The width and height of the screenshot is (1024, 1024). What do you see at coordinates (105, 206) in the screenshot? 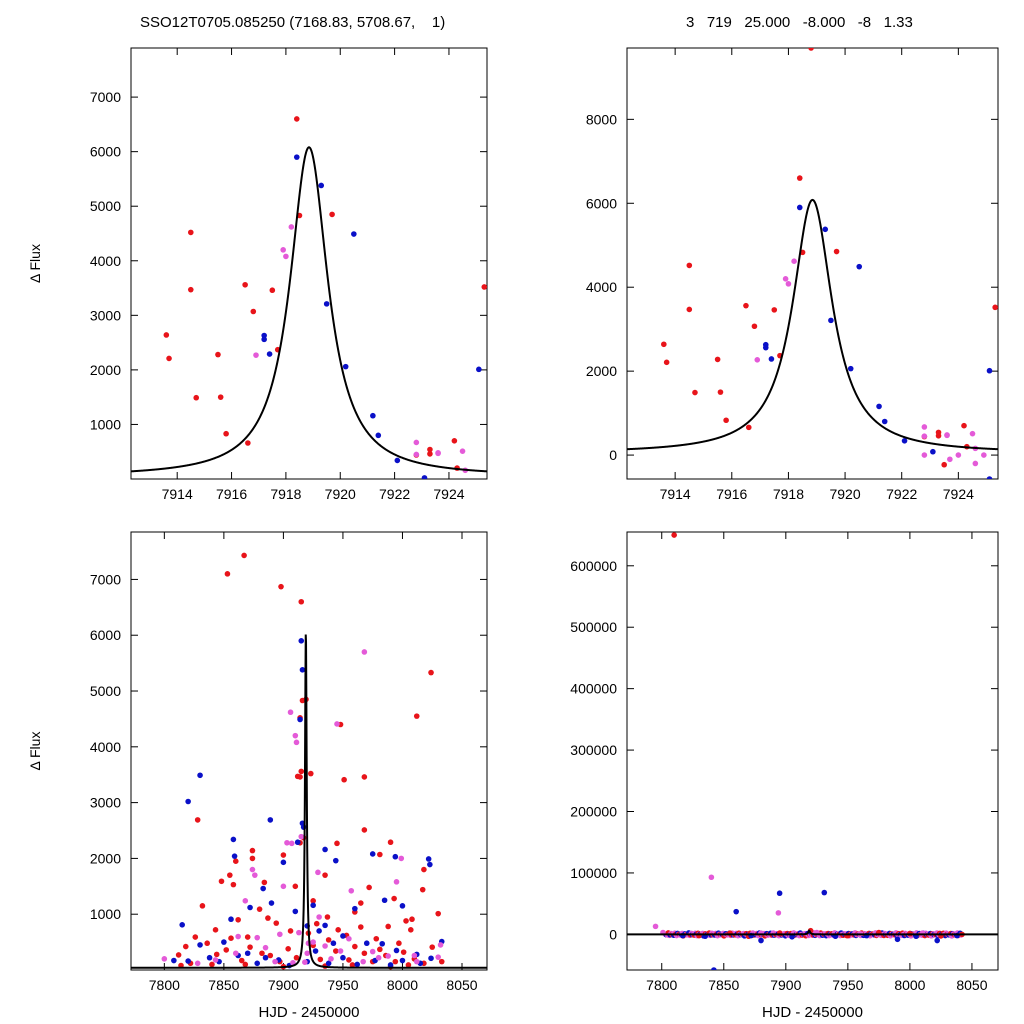
I see `y-tick-label: 5000` at bounding box center [105, 206].